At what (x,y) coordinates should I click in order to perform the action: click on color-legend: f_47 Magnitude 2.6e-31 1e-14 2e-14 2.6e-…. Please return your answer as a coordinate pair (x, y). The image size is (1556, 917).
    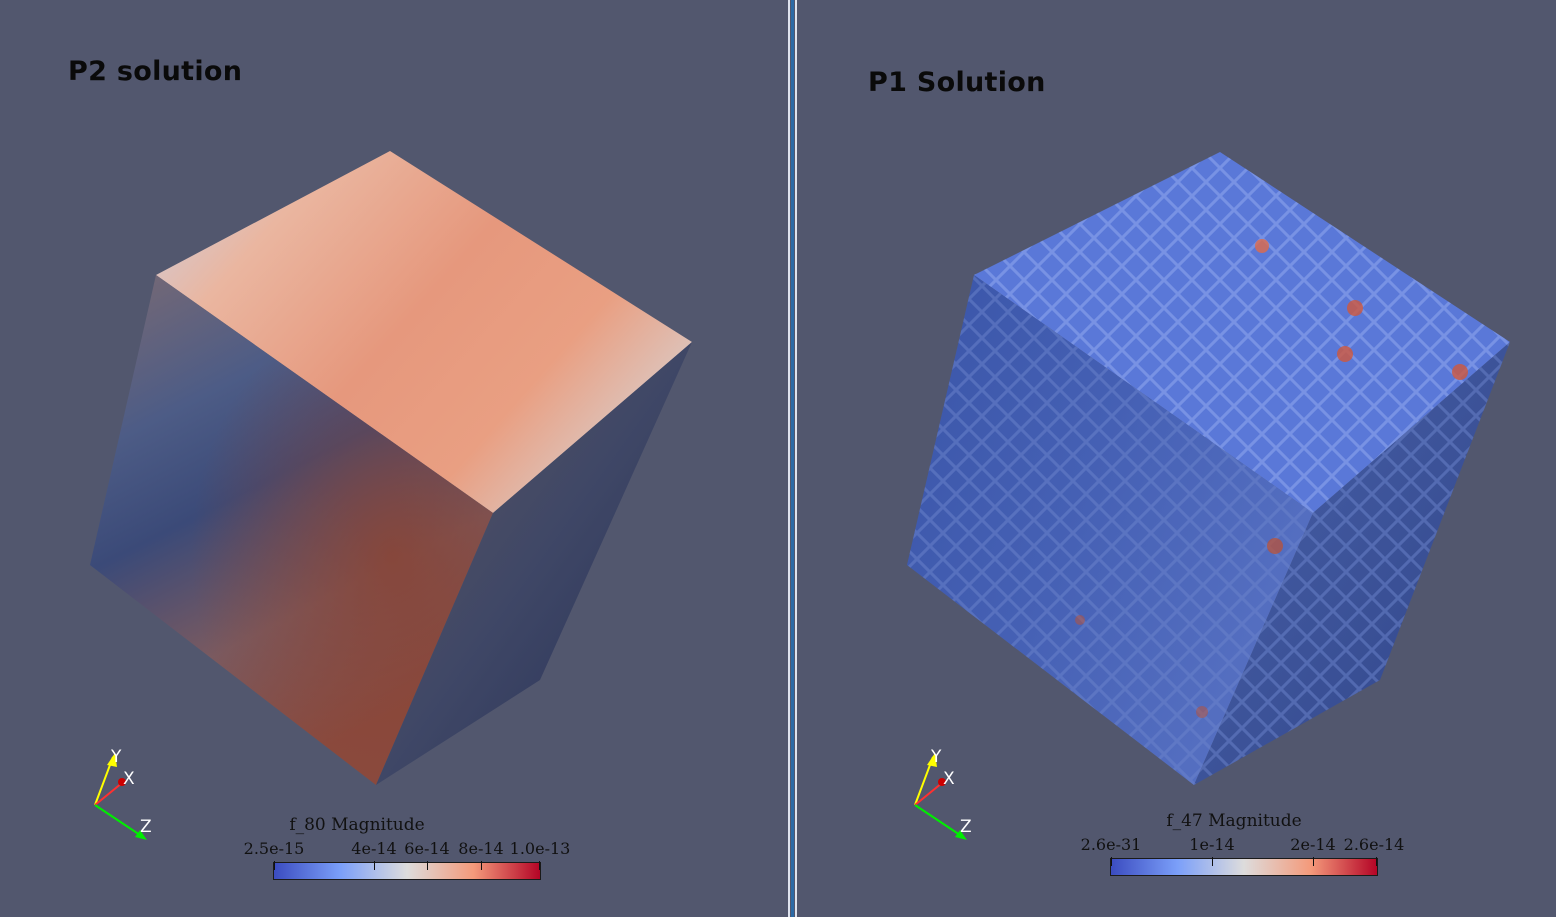
    Looking at the image, I should click on (1242, 851).